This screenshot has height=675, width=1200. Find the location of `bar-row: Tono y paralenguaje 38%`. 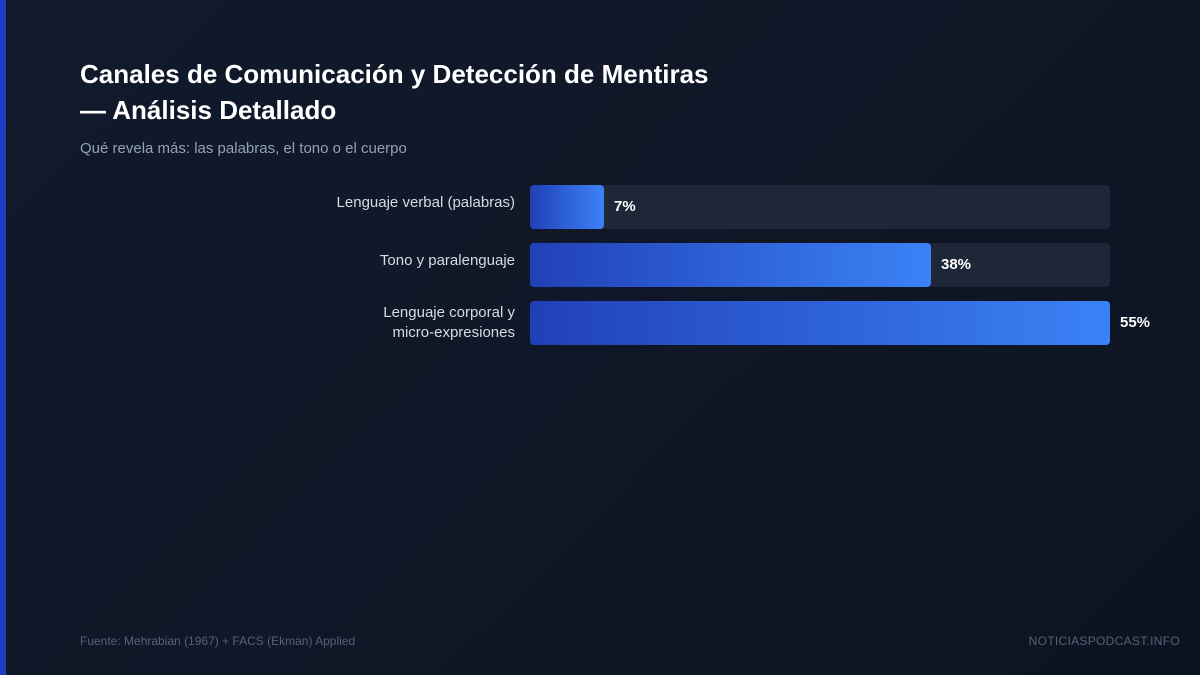

bar-row: Tono y paralenguaje 38% is located at coordinates (600, 265).